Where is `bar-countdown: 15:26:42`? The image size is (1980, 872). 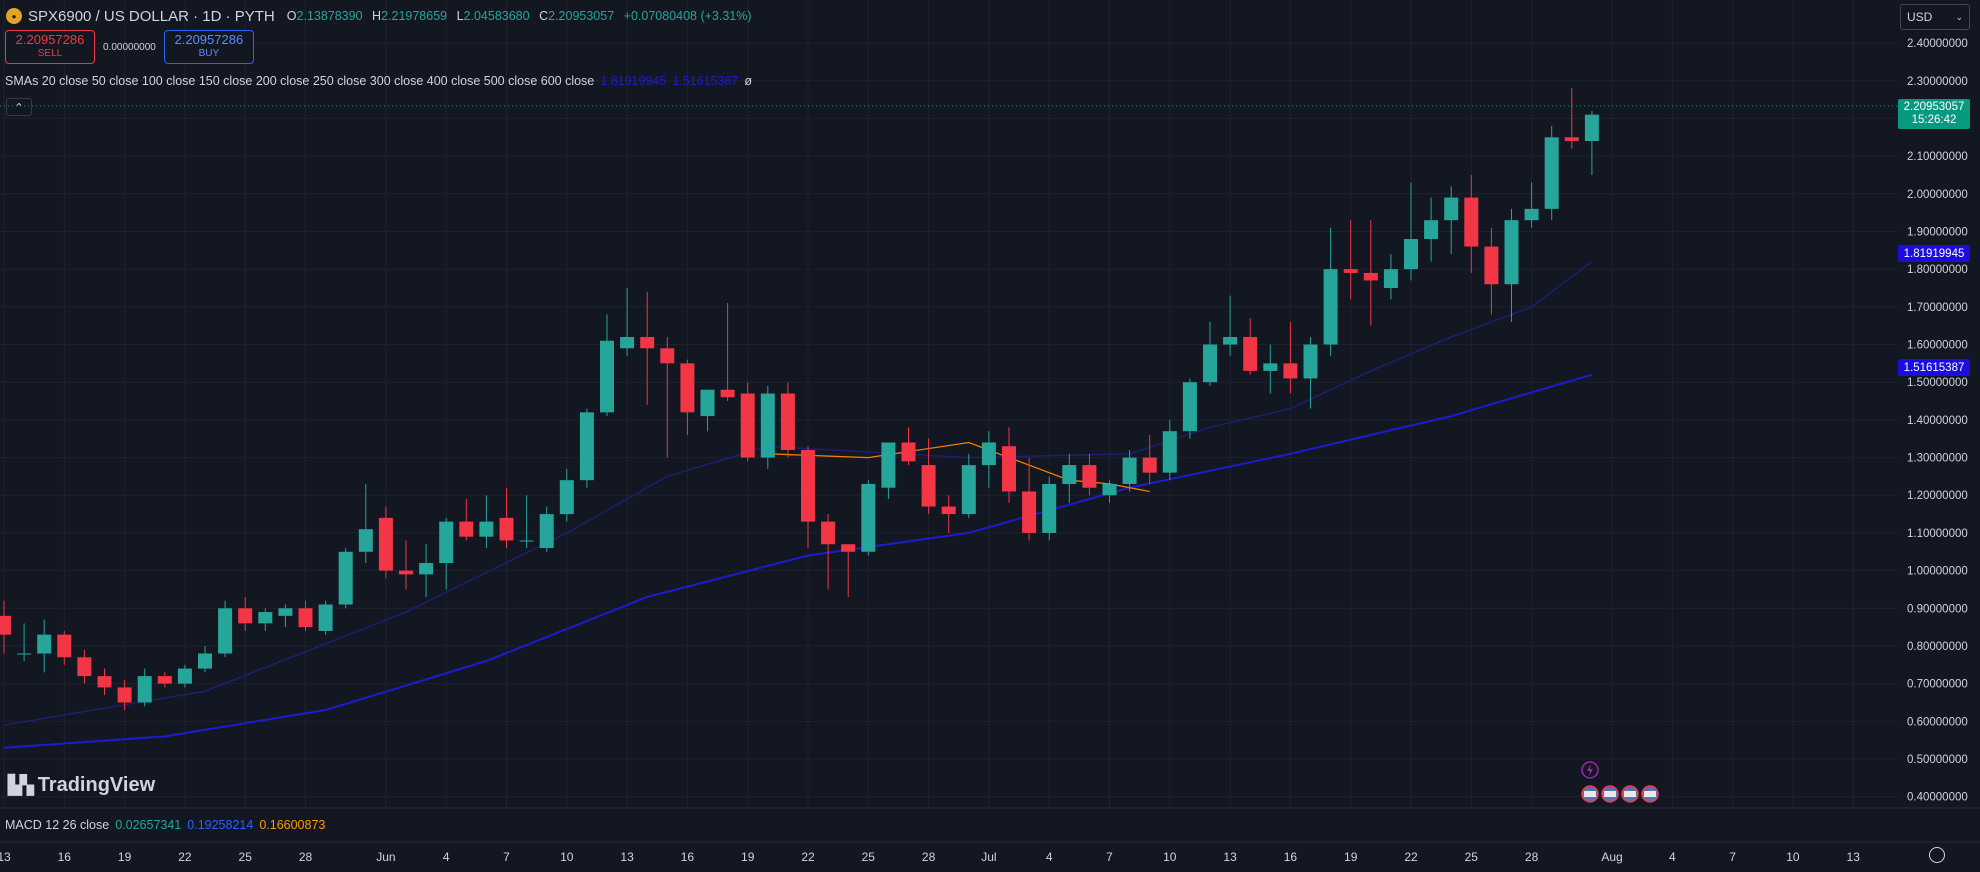 bar-countdown: 15:26:42 is located at coordinates (1934, 120).